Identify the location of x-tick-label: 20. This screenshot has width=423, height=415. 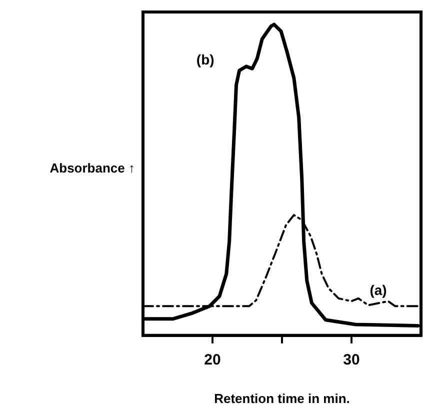
(212, 360).